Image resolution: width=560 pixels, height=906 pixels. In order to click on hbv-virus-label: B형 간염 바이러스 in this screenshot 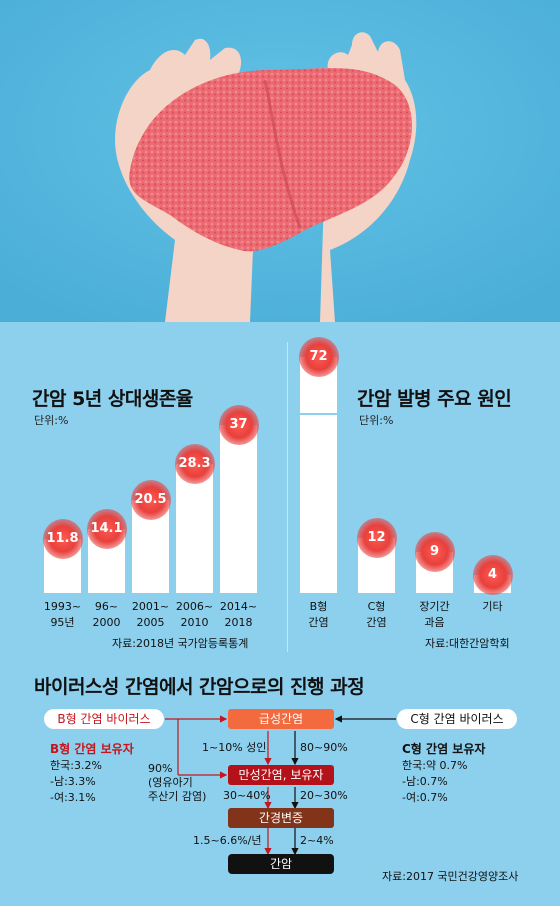, I will do `click(104, 719)`.